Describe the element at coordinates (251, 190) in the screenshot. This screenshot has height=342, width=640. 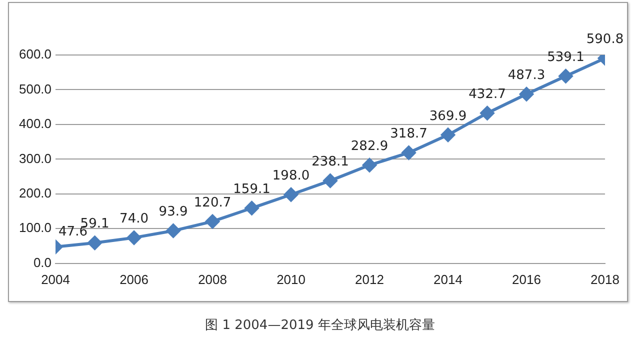
I see `data-label: 159.1` at that location.